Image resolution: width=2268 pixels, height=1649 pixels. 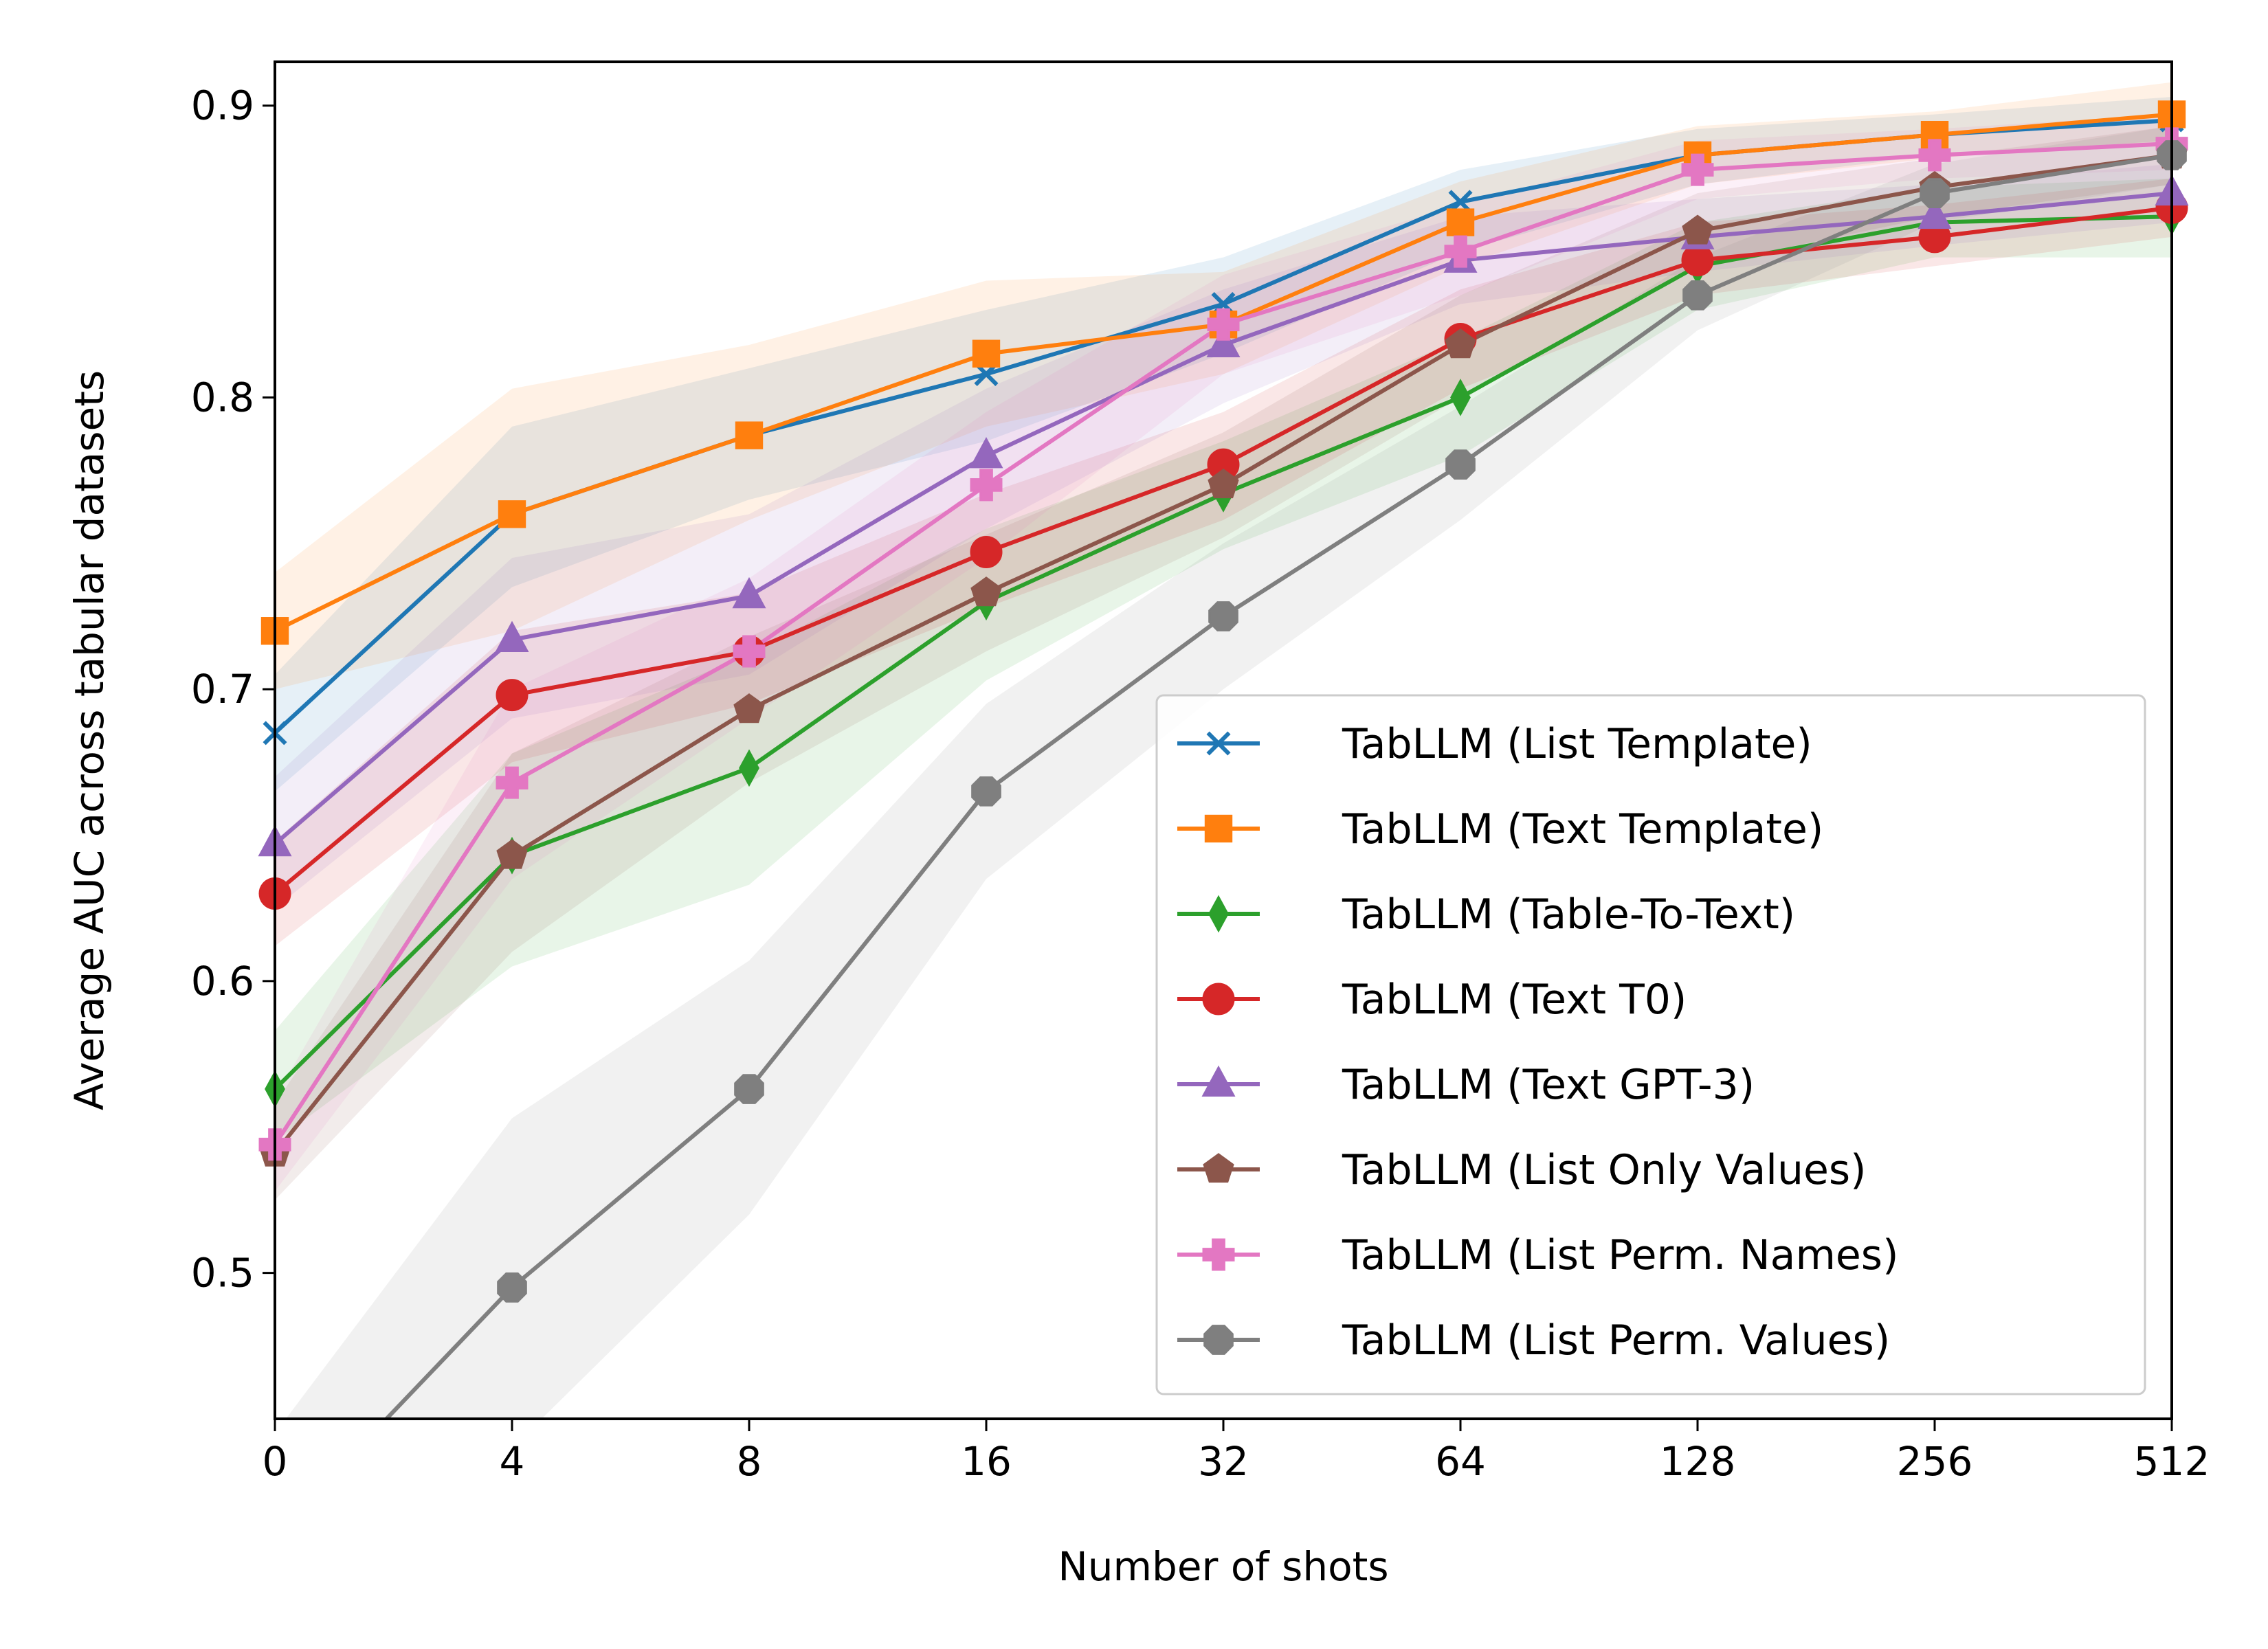 What do you see at coordinates (223, 397) in the screenshot?
I see `y-tick-label: 0.8` at bounding box center [223, 397].